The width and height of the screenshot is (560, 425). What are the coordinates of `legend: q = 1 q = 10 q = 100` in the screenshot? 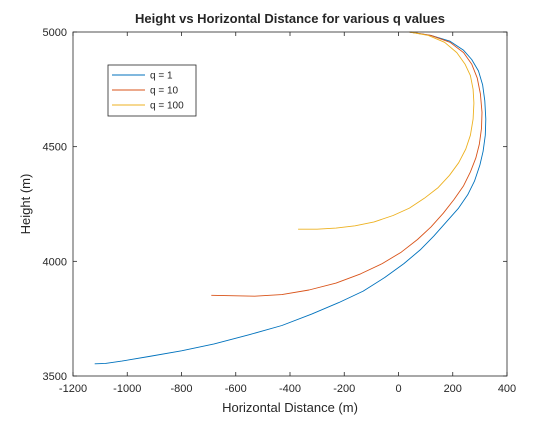 It's located at (152, 90).